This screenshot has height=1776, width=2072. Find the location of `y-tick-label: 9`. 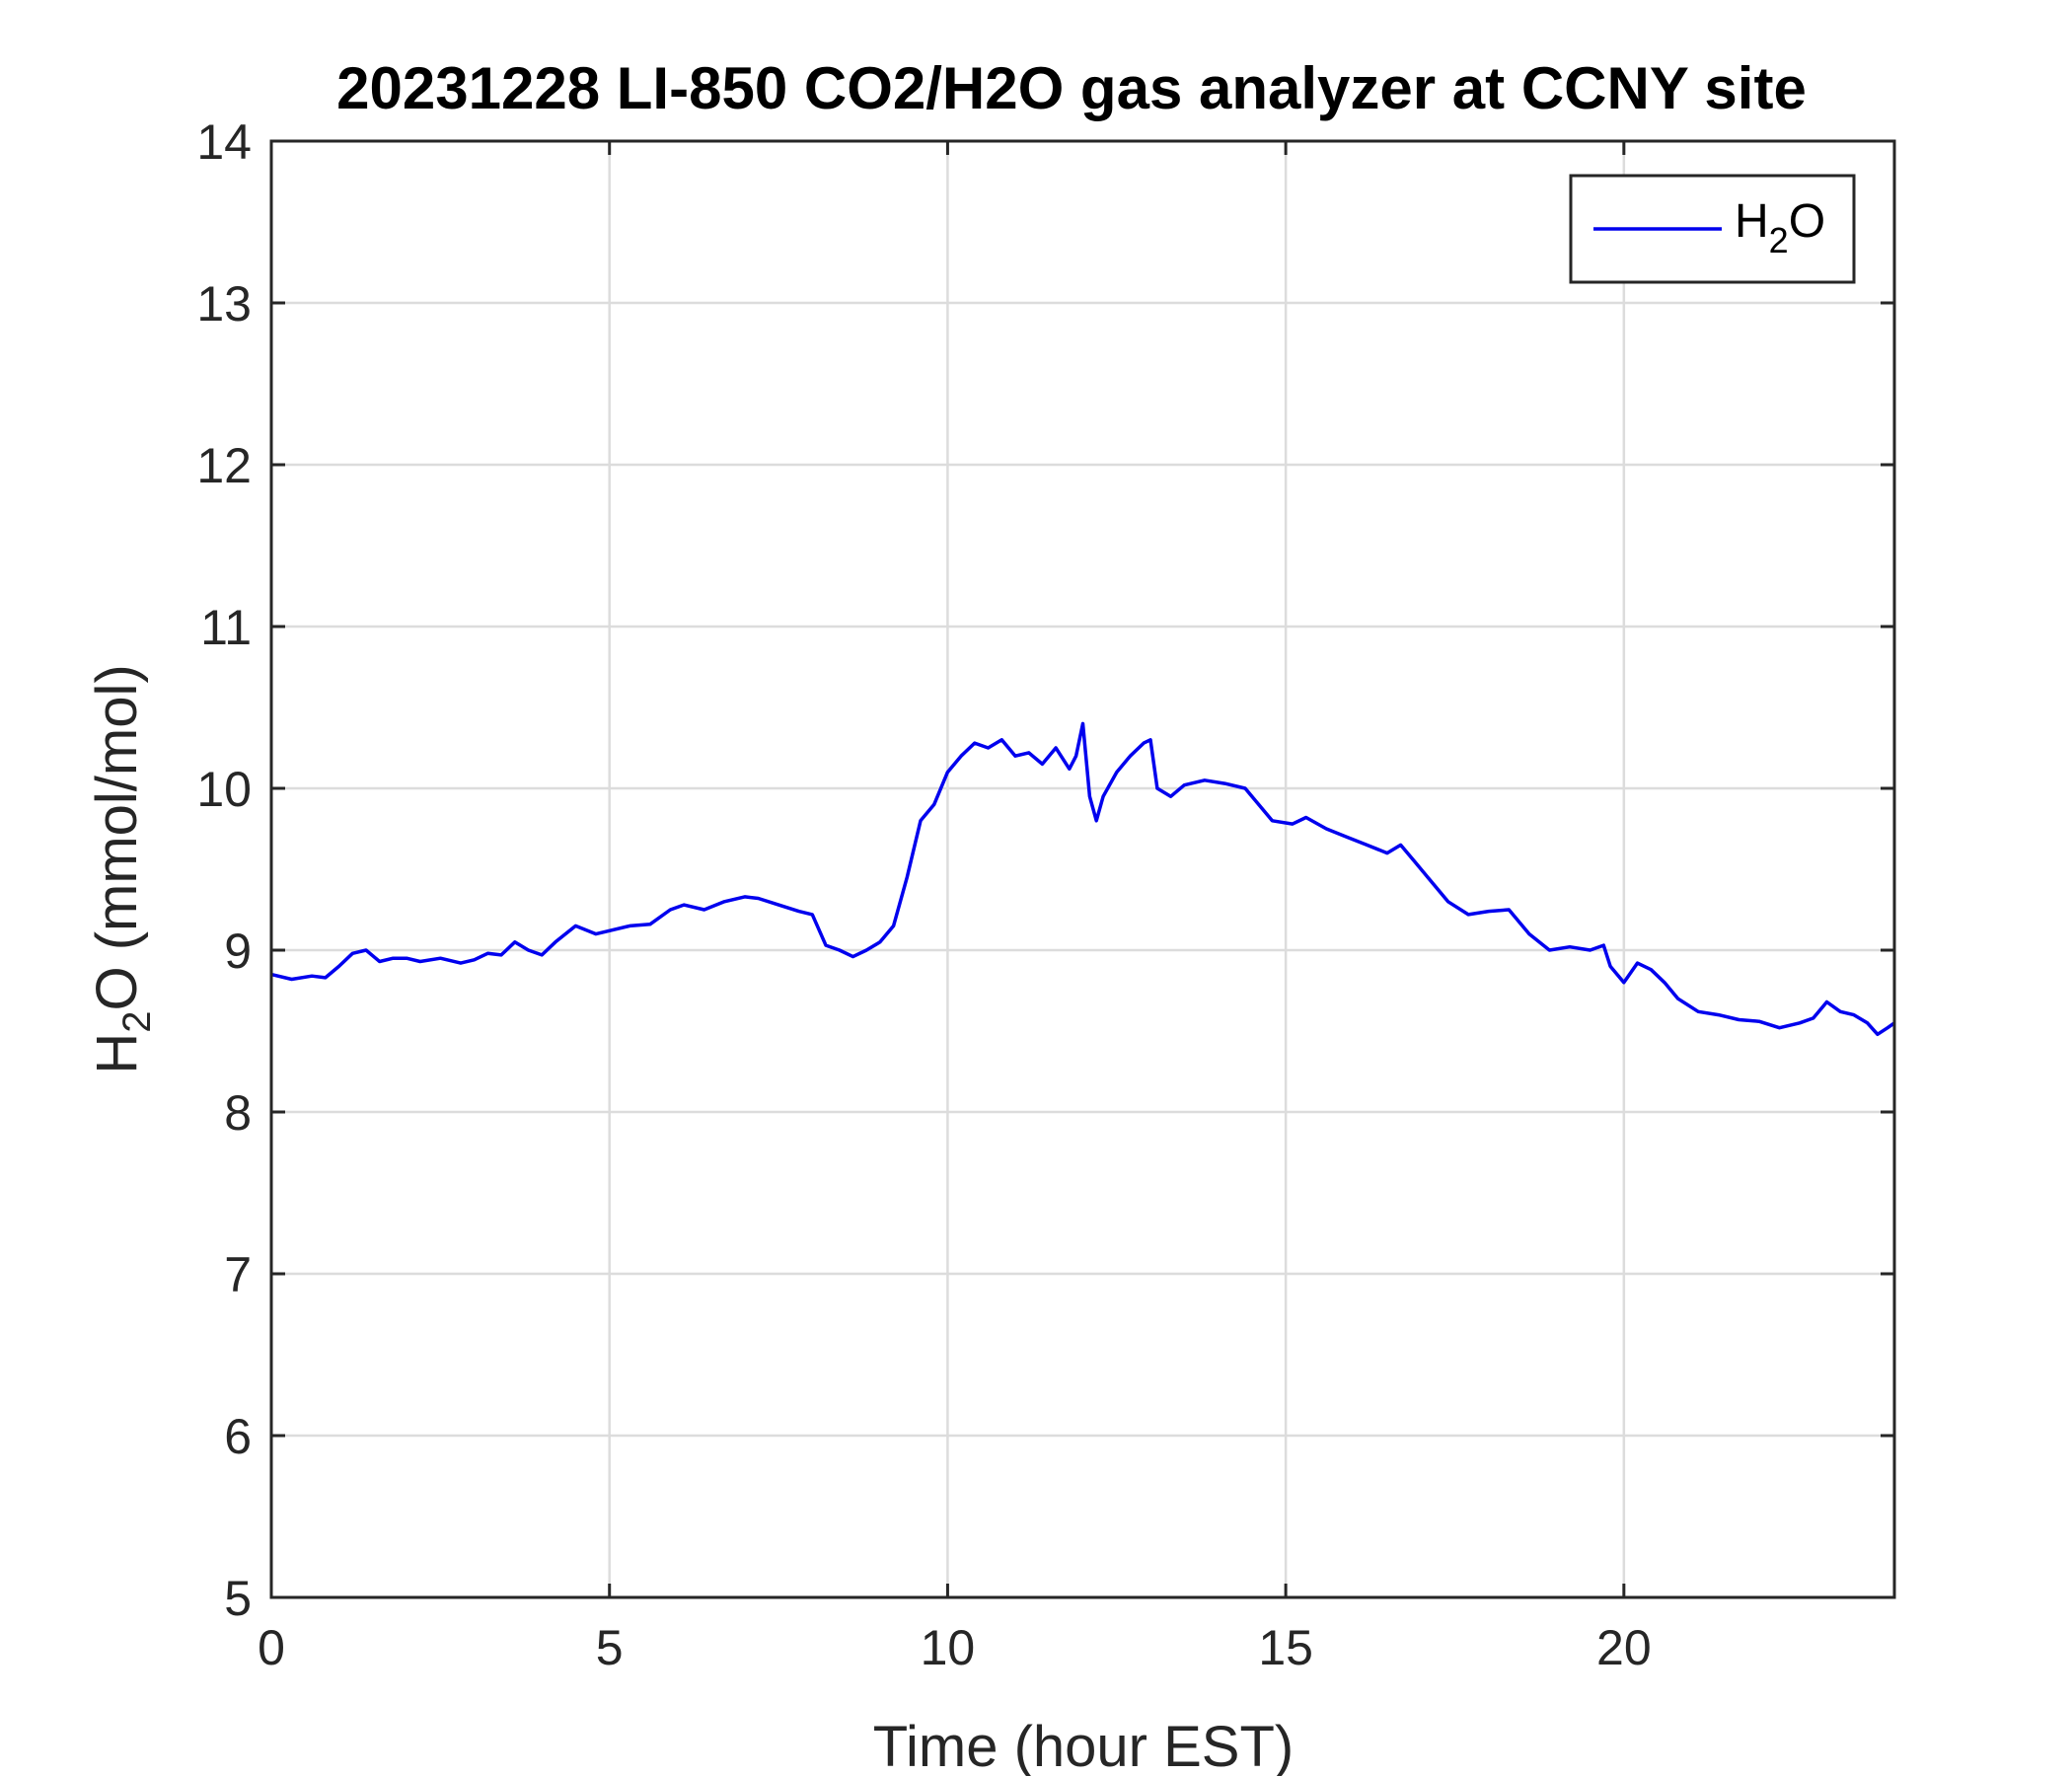

y-tick-label: 9 is located at coordinates (238, 952).